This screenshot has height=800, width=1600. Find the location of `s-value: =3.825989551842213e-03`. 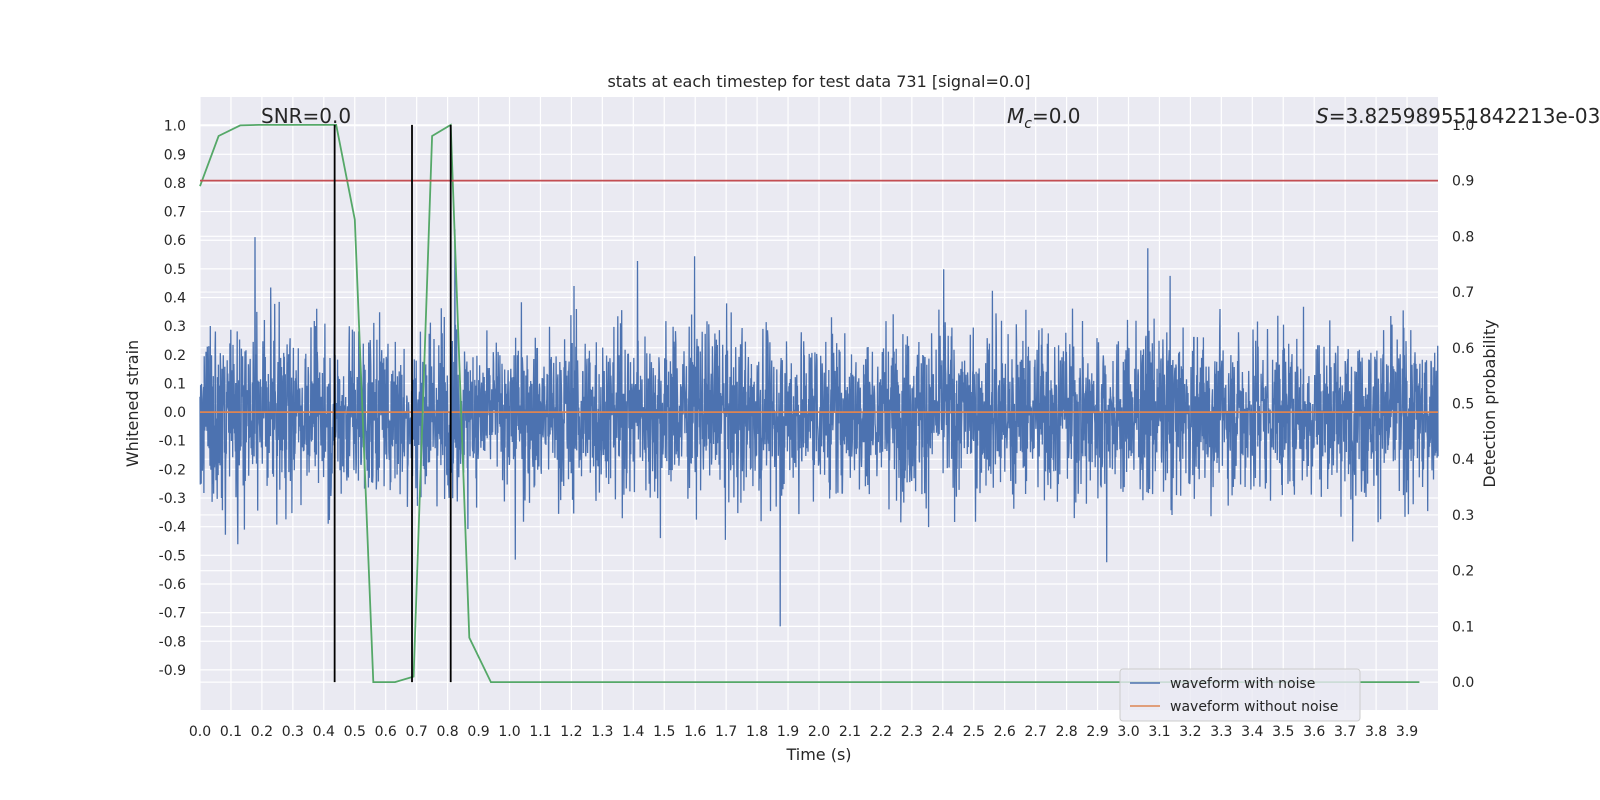

s-value: =3.825989551842213e-03 is located at coordinates (1464, 116).